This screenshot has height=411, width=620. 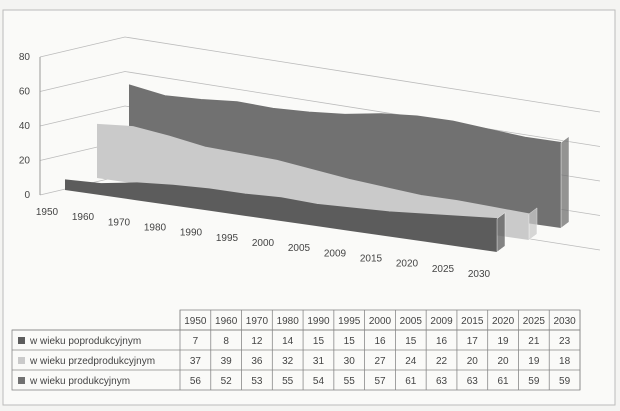 I want to click on table-cell: 57, so click(x=380, y=381).